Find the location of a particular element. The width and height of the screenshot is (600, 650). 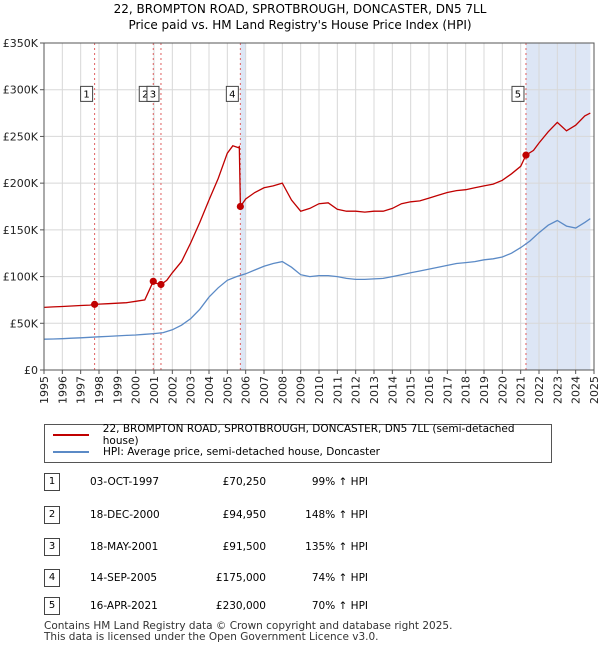

x-tick-label: 2012 is located at coordinates (356, 390).